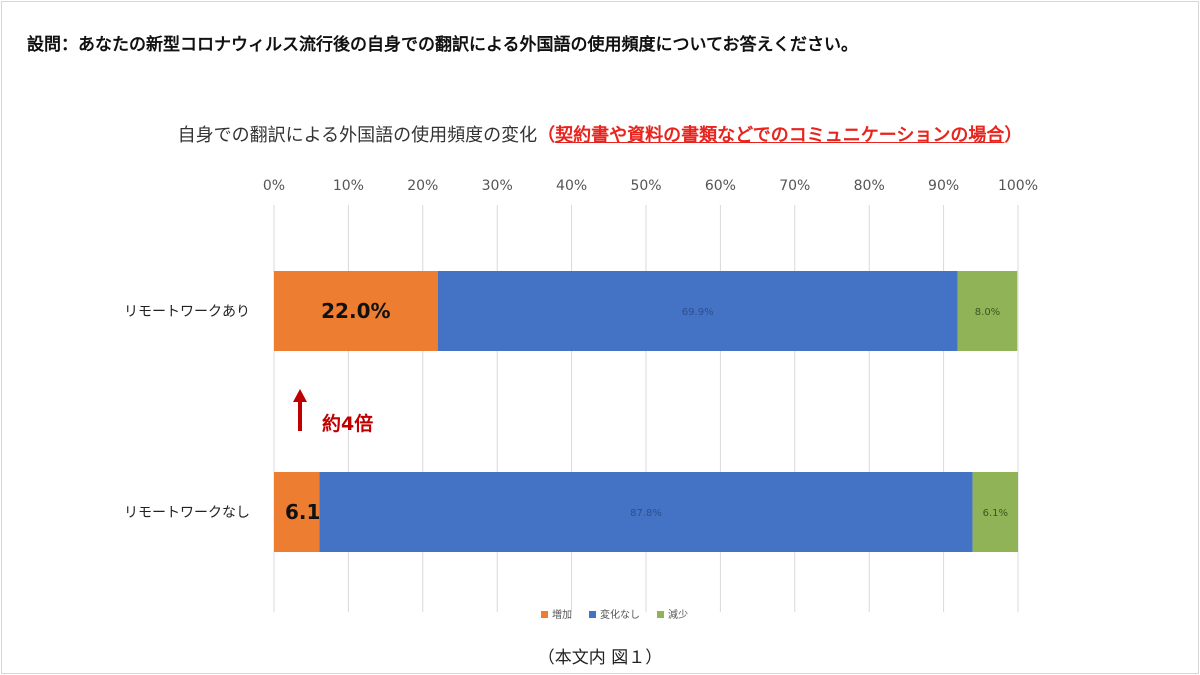 The height and width of the screenshot is (675, 1200). What do you see at coordinates (348, 186) in the screenshot?
I see `x-tick-label: 10%` at bounding box center [348, 186].